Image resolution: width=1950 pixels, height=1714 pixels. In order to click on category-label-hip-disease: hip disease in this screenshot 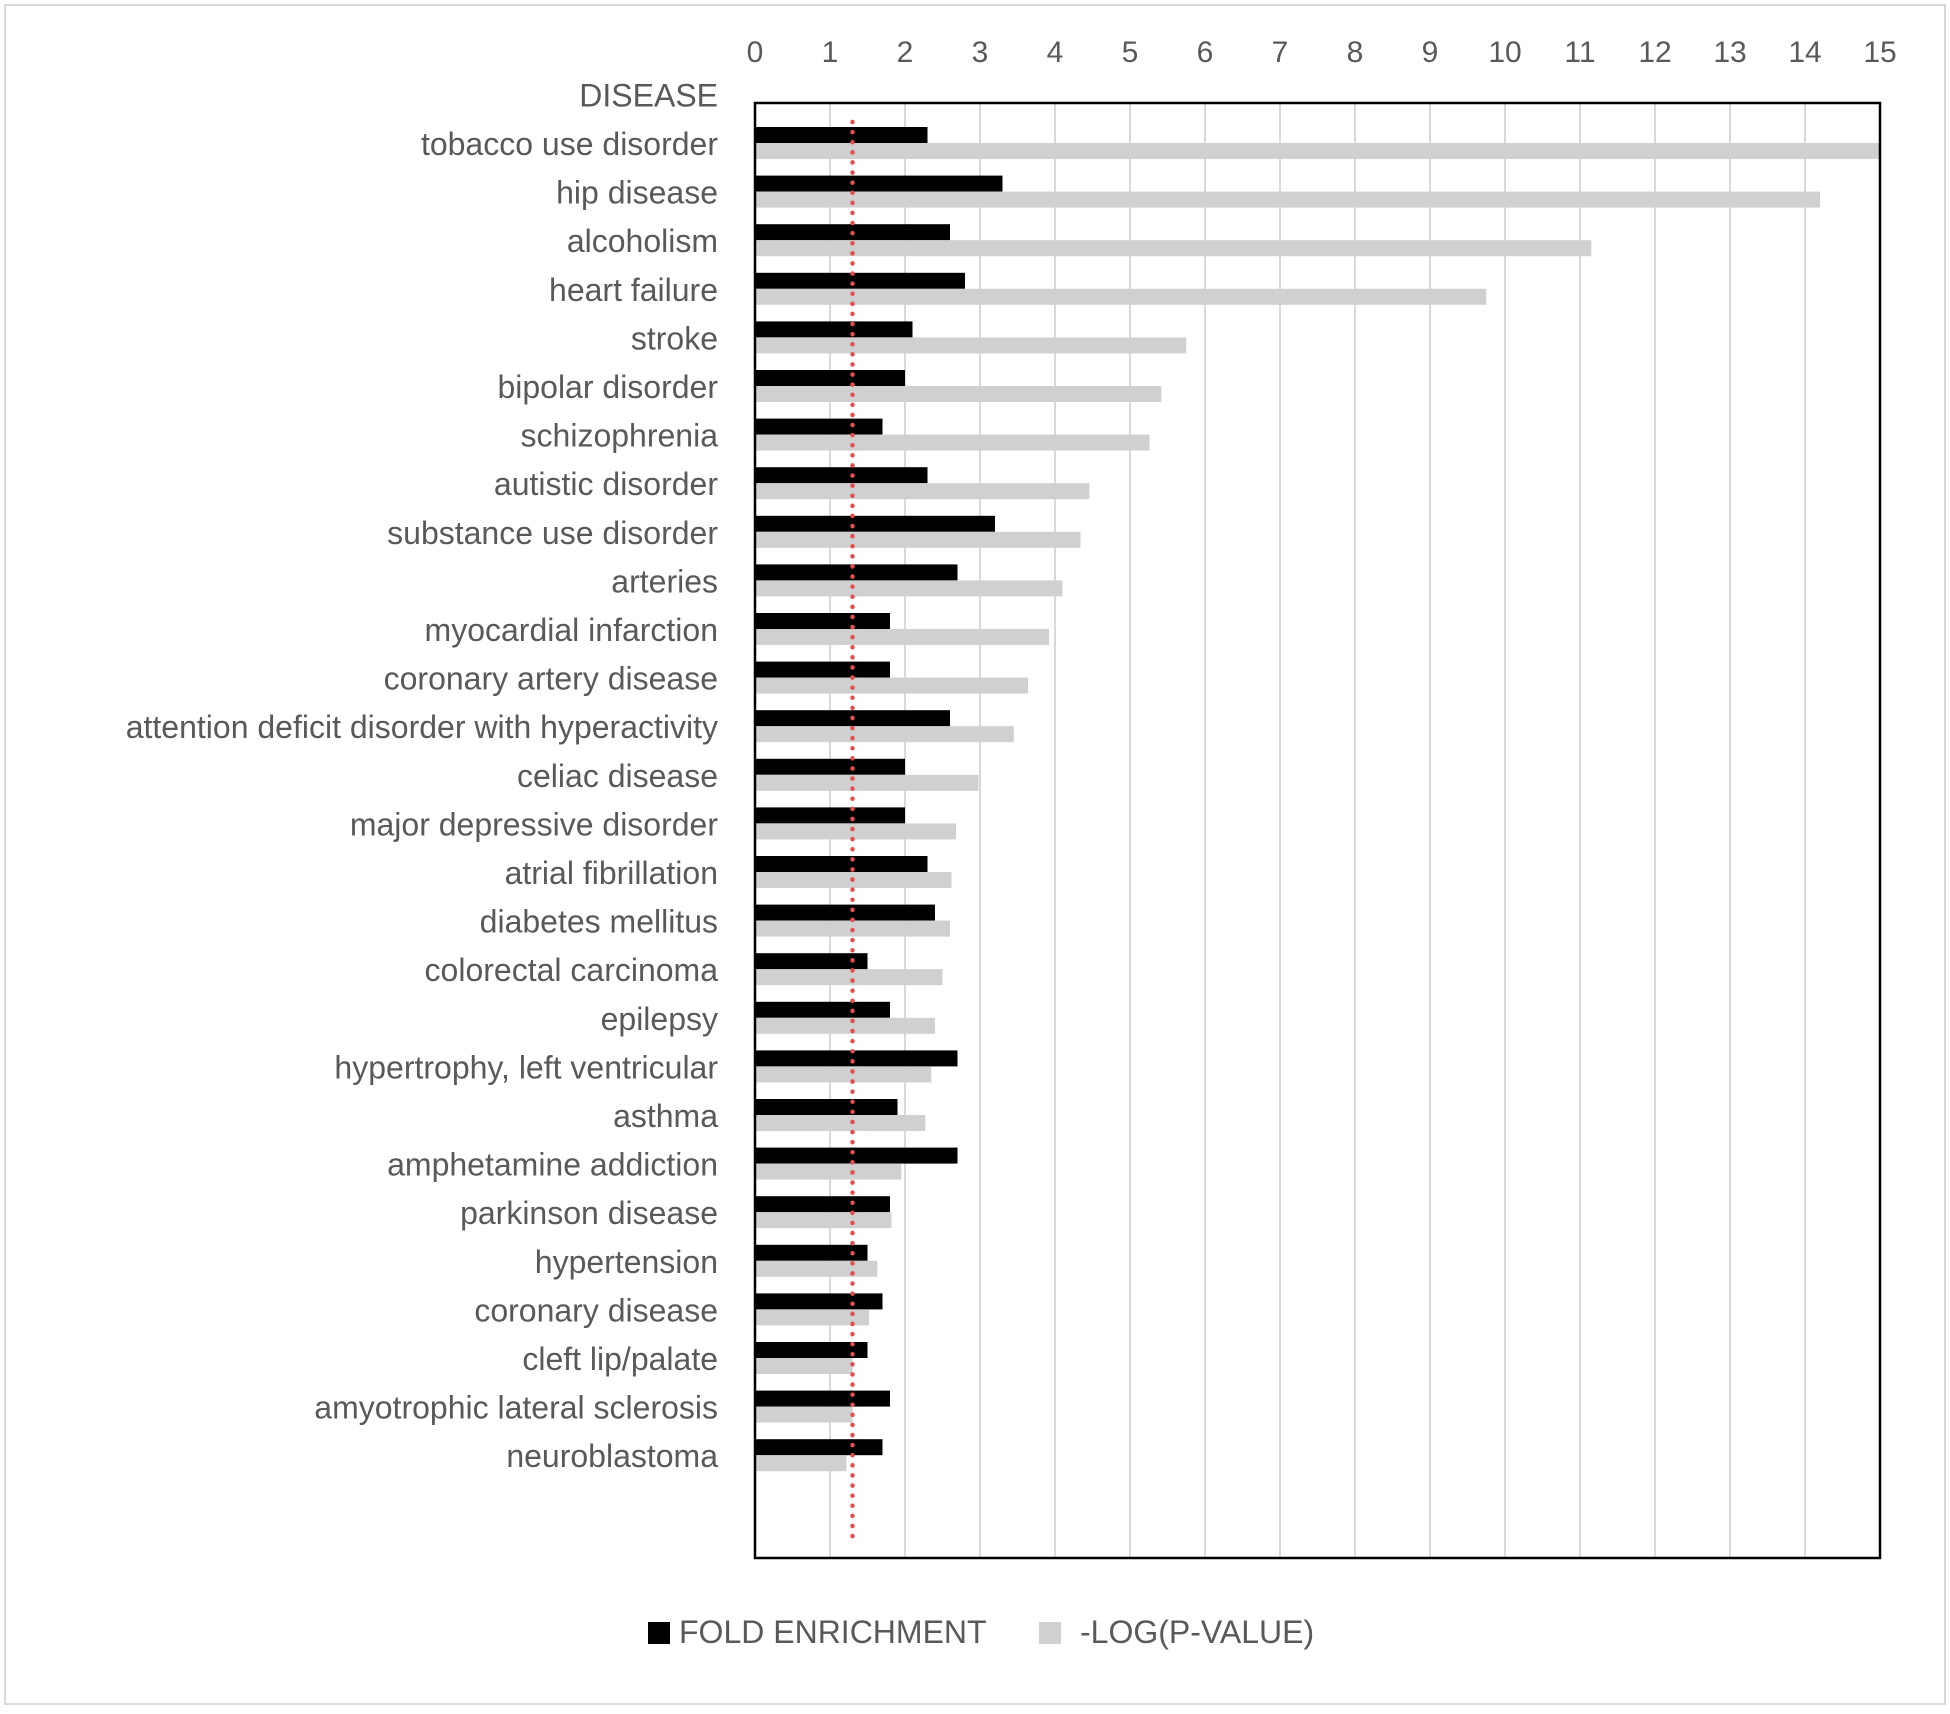, I will do `click(637, 193)`.